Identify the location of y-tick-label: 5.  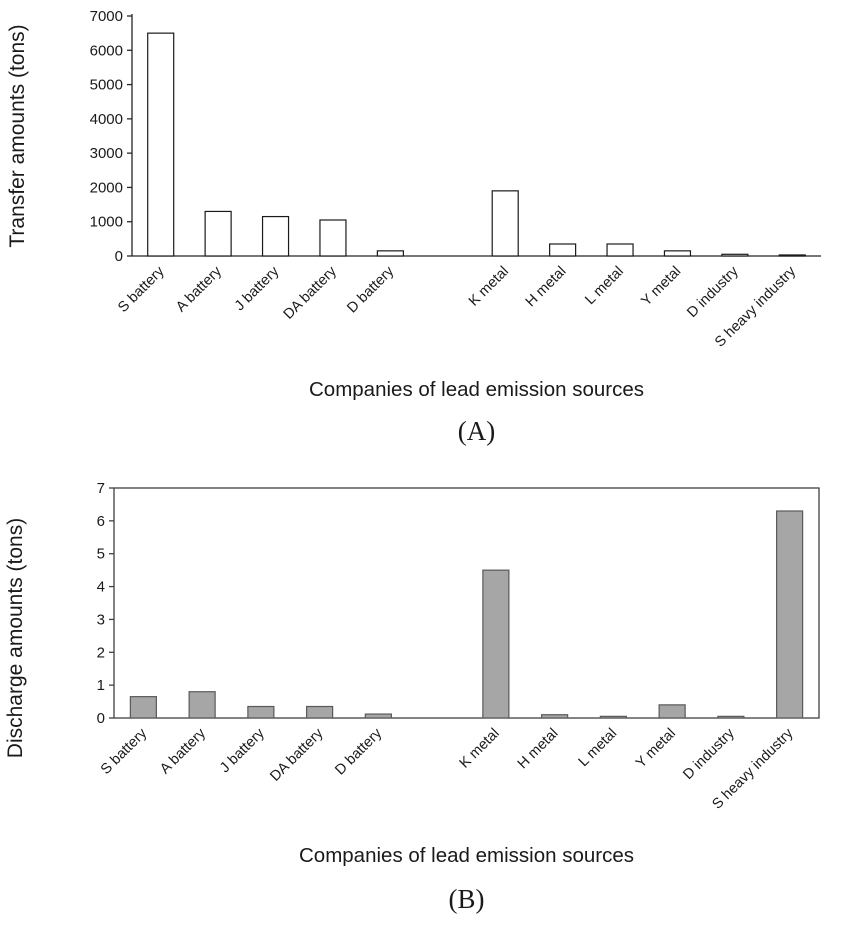
(101, 554).